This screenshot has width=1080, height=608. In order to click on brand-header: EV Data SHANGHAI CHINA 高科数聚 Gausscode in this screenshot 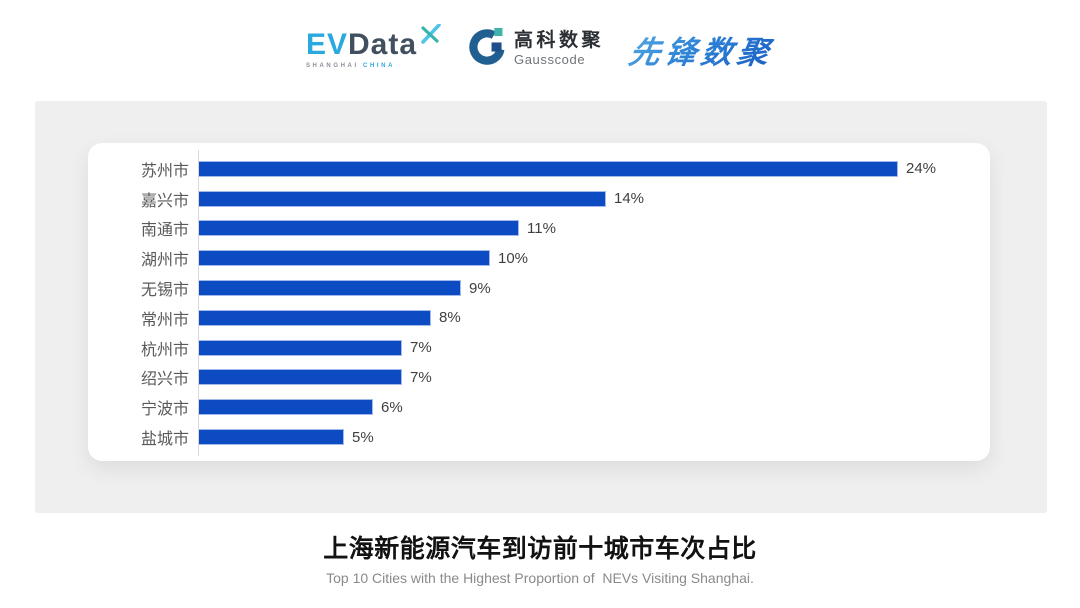, I will do `click(540, 49)`.